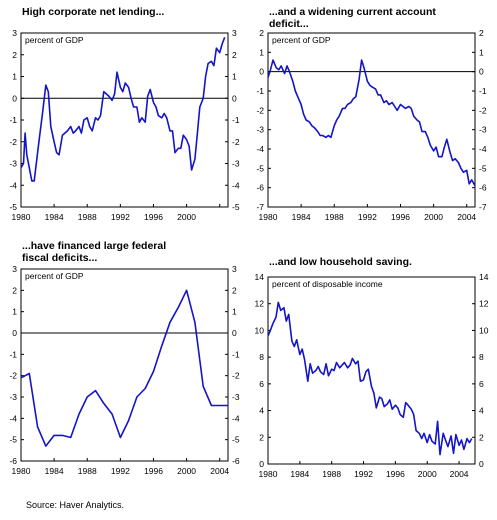 The width and height of the screenshot is (497, 520). I want to click on chart-title-line: ...and a widening current account, so click(352, 12).